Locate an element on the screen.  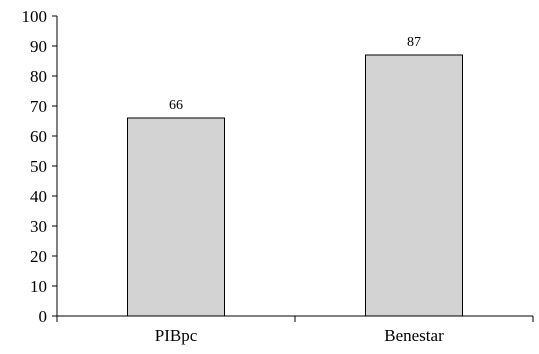
y-tick-label: 80 is located at coordinates (38, 76).